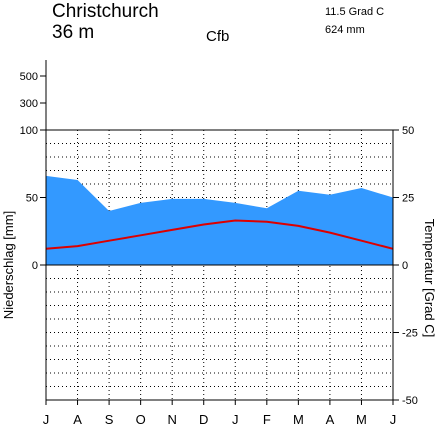  What do you see at coordinates (35, 266) in the screenshot?
I see `left-tick-label: 0` at bounding box center [35, 266].